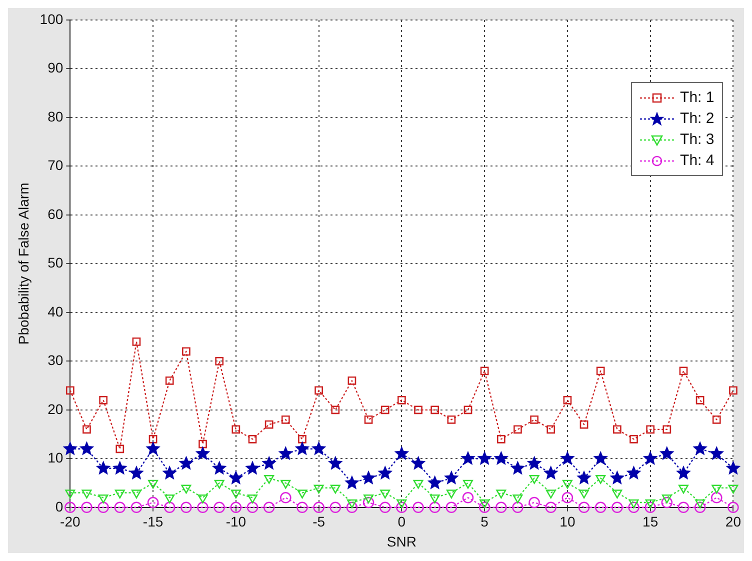 The image size is (752, 561). I want to click on x-tick-label: -15, so click(153, 522).